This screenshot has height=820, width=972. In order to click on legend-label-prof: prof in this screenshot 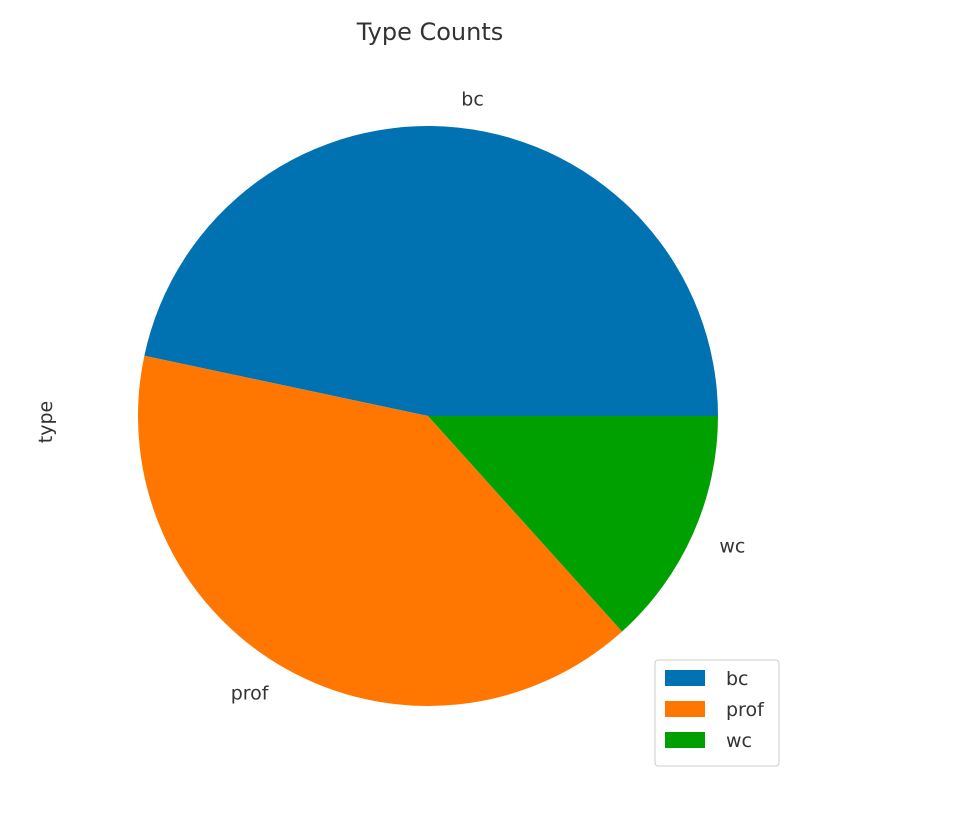, I will do `click(745, 710)`.